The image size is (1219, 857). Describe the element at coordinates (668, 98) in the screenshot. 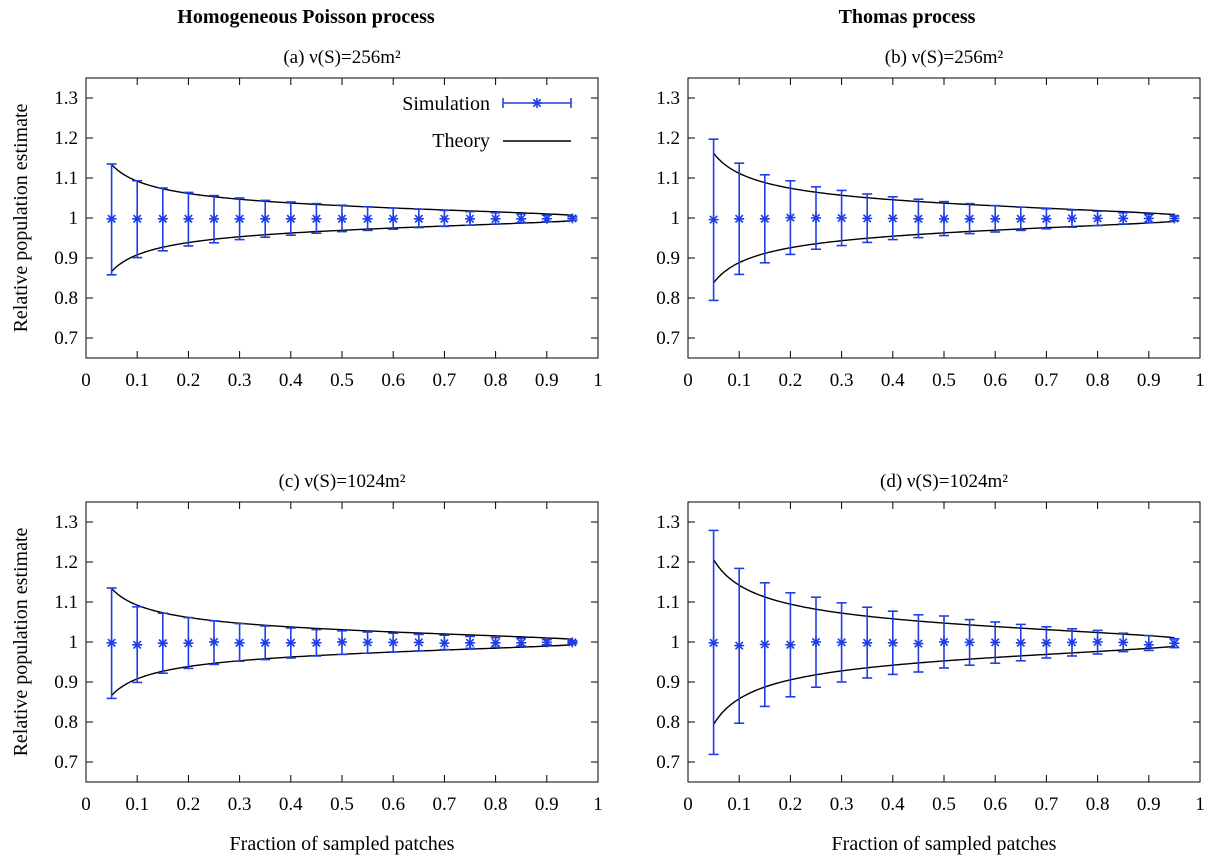

I see `y-tick-label: 1.3` at that location.